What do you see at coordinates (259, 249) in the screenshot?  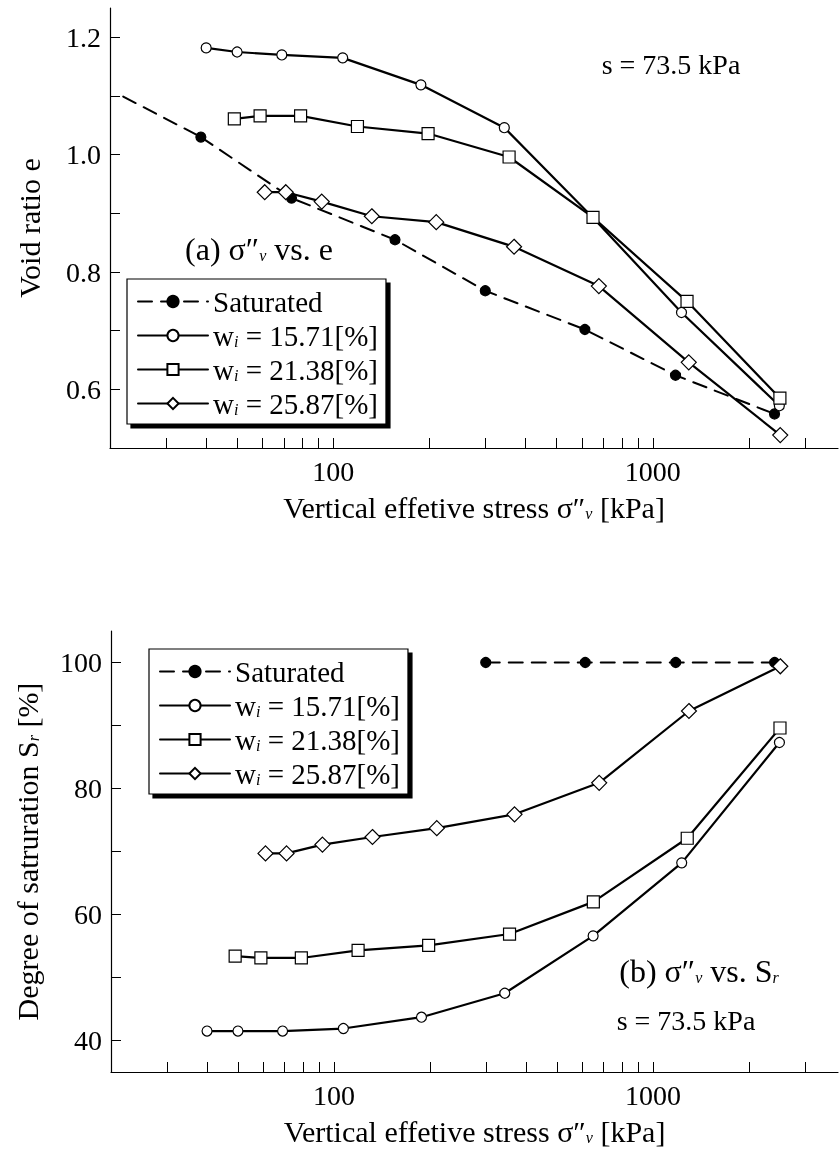 I see `text: (a) σ″v vs. e` at bounding box center [259, 249].